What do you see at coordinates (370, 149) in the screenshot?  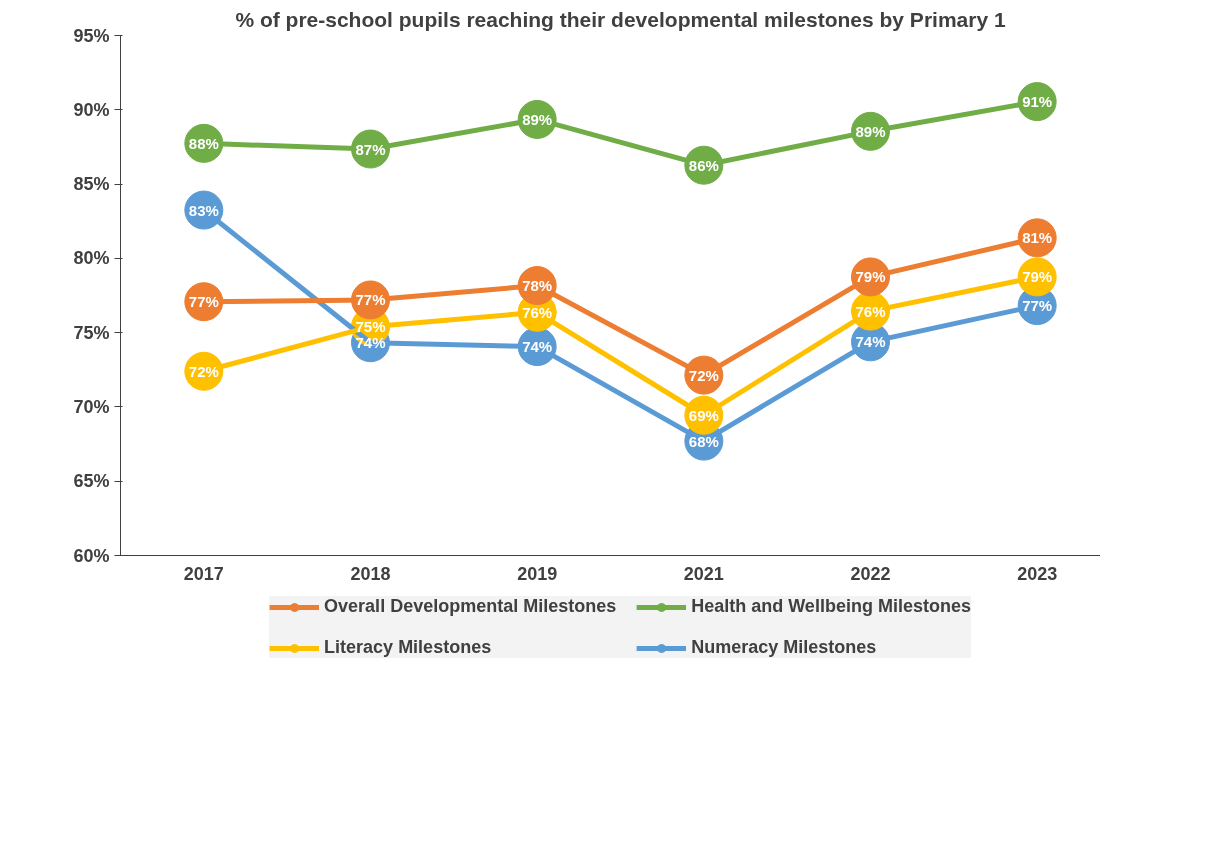 I see `data-label: 87%` at bounding box center [370, 149].